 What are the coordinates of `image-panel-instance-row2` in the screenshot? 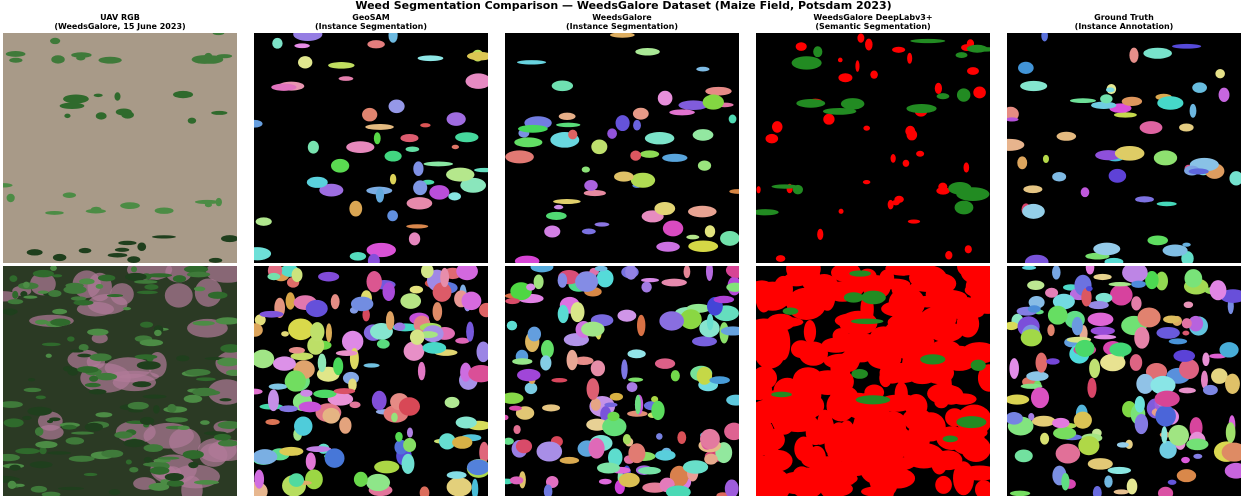 It's located at (622, 381).